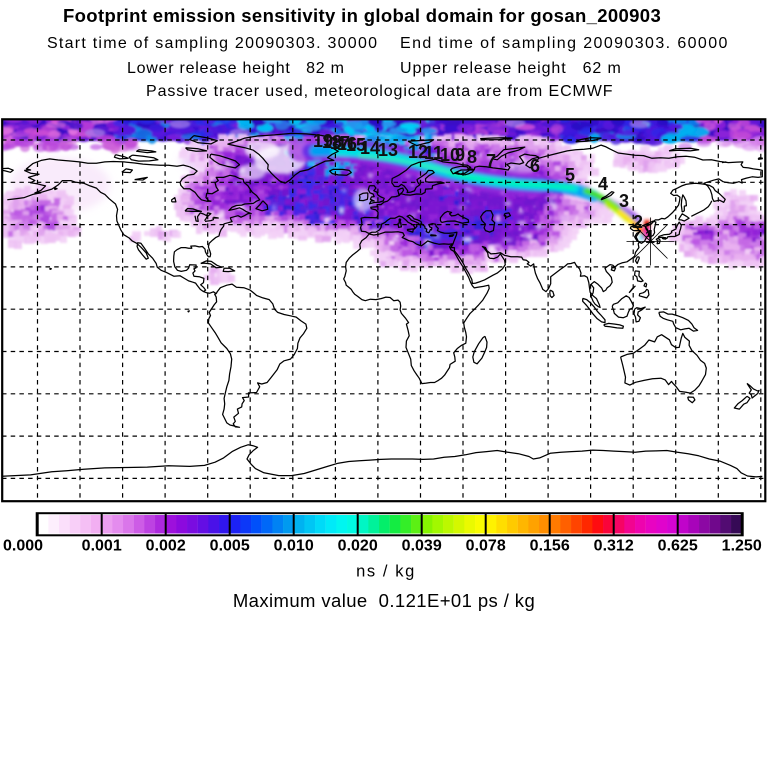  I want to click on svg-text: 17, so click(340, 143).